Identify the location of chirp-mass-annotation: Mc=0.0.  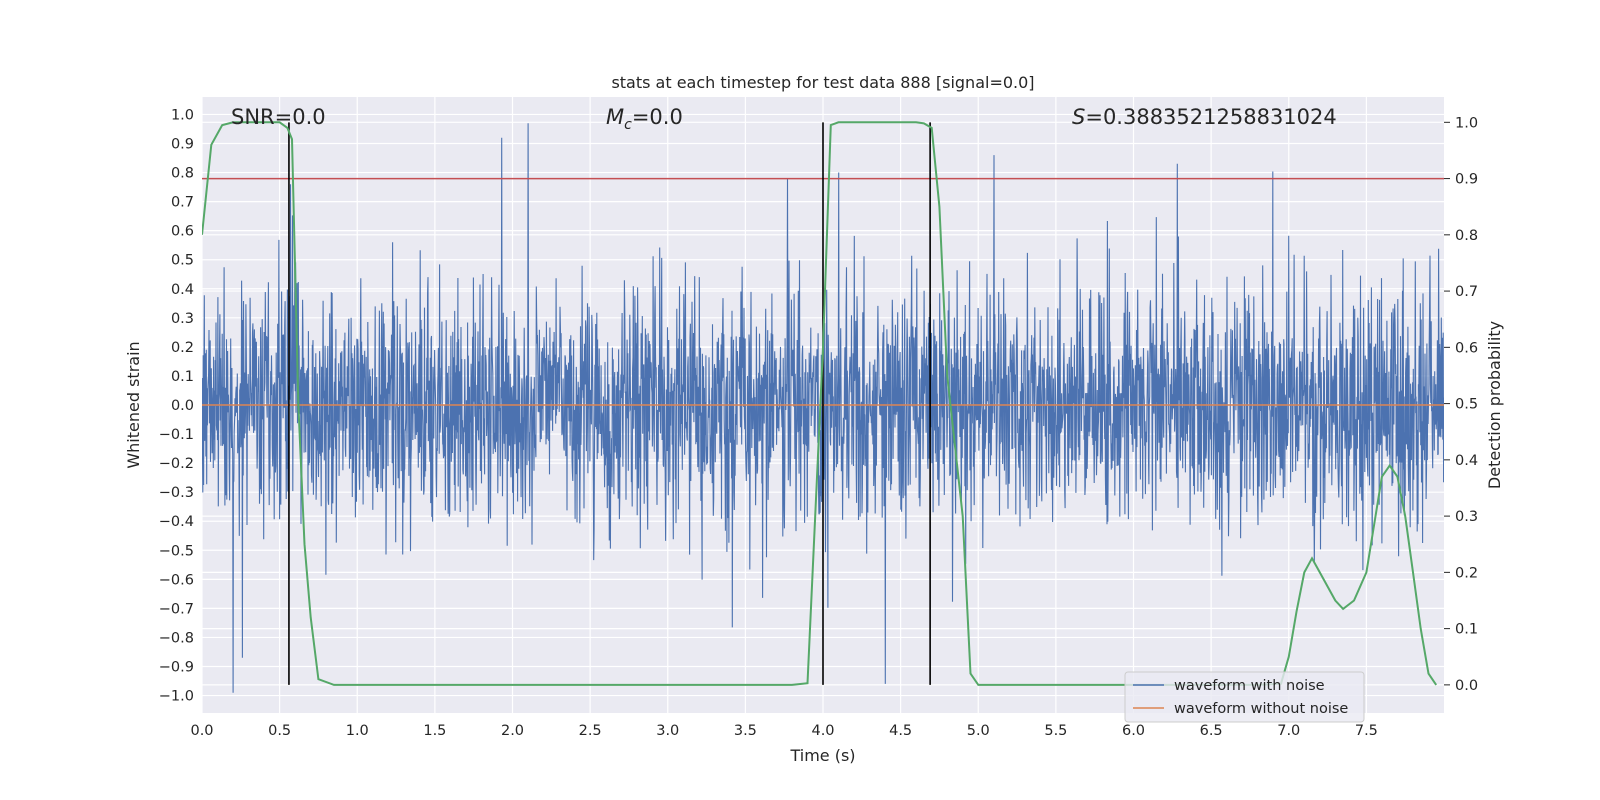
(644, 119).